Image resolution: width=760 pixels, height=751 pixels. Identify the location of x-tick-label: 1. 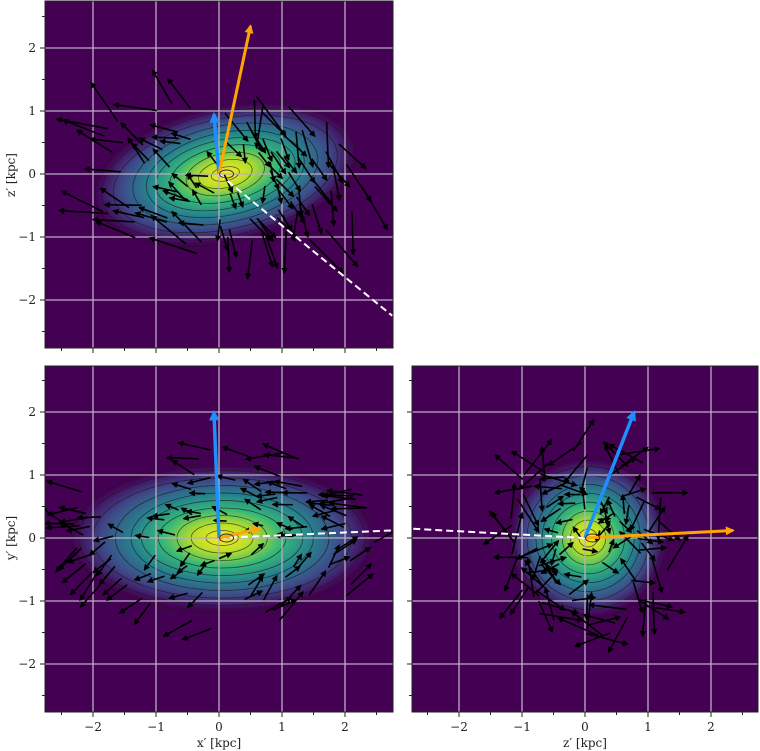
(648, 727).